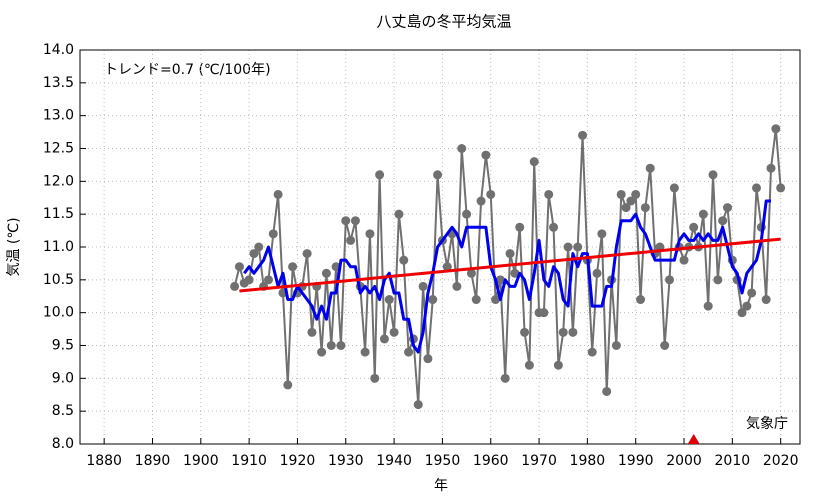 The image size is (833, 498). Describe the element at coordinates (58, 313) in the screenshot. I see `y-tick-label: 10.0` at that location.